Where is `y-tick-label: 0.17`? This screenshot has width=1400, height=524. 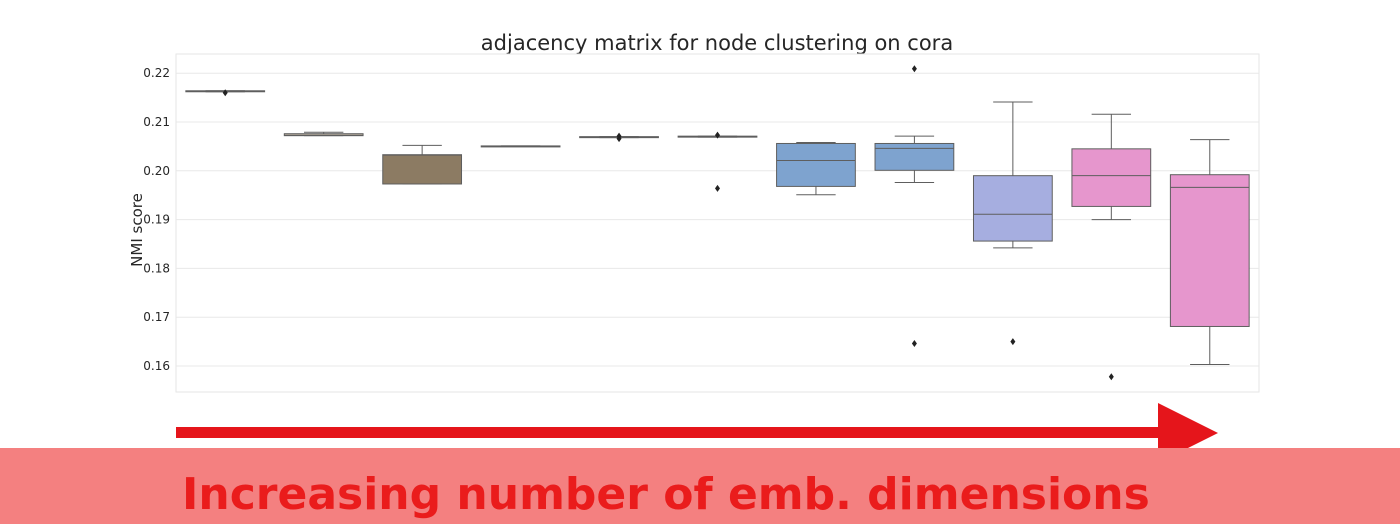 y-tick-label: 0.17 is located at coordinates (156, 317).